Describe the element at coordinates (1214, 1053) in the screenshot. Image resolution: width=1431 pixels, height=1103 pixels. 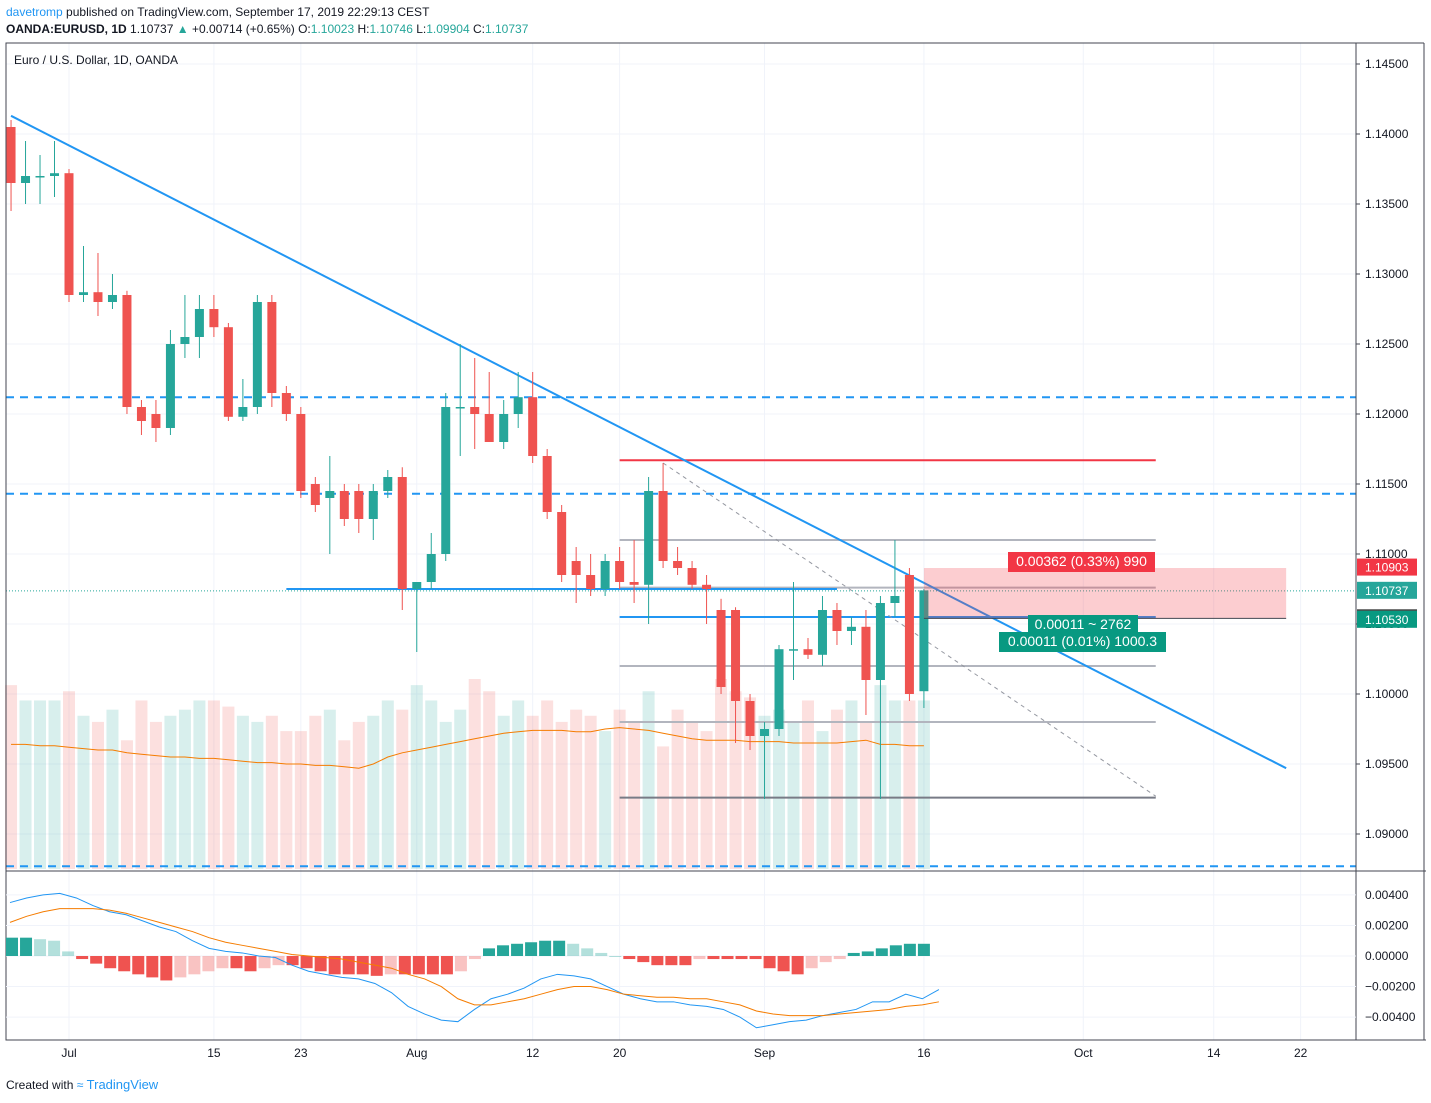
I see `time-tick-label: 14` at that location.